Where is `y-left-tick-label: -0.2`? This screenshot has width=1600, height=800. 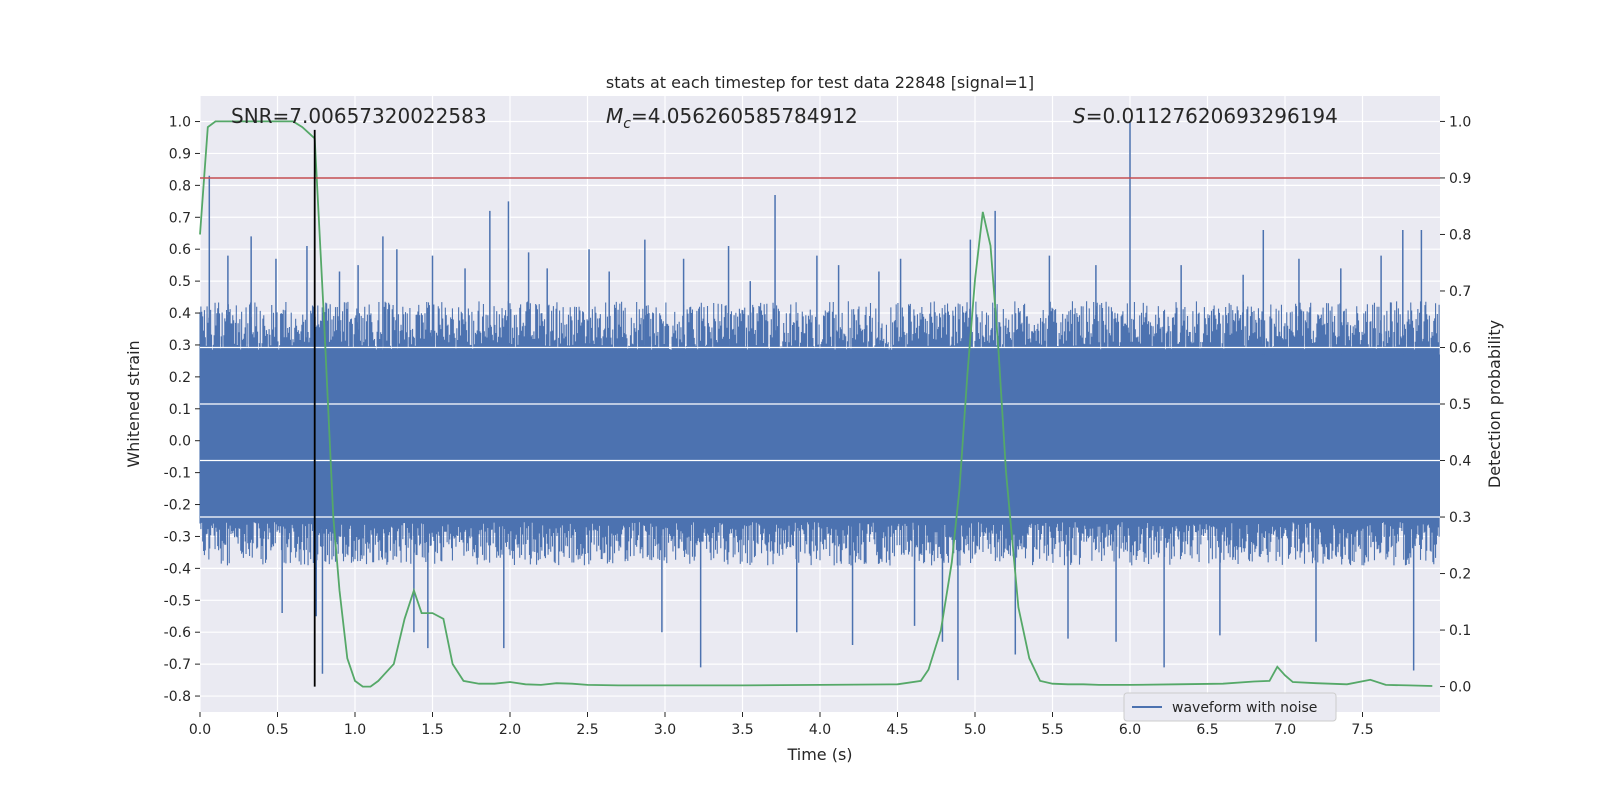
y-left-tick-label: -0.2 is located at coordinates (177, 506).